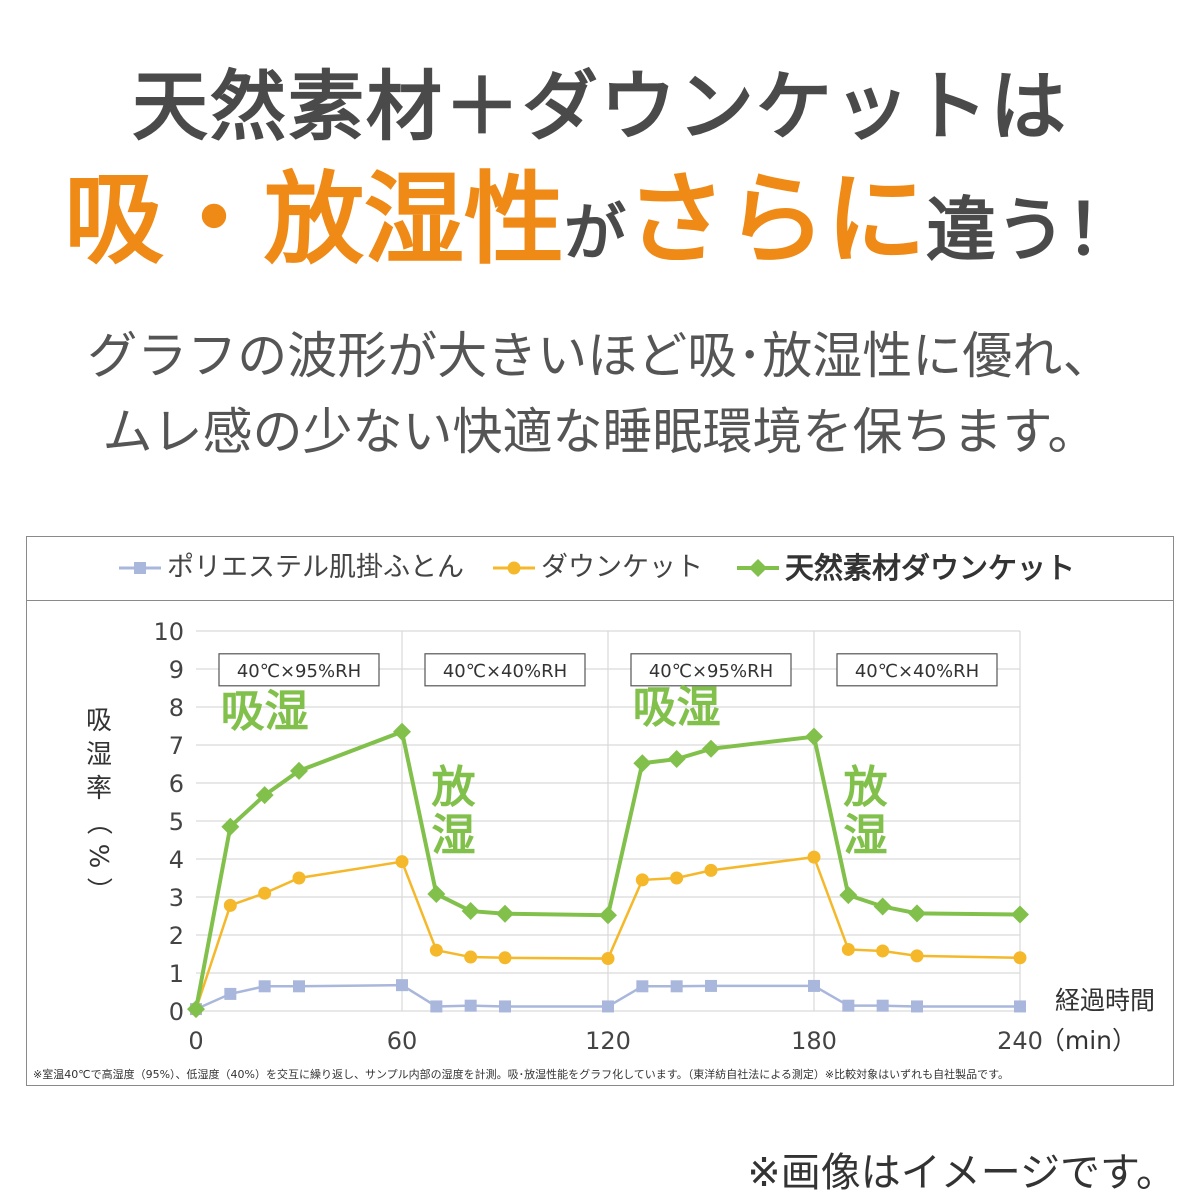 The height and width of the screenshot is (1200, 1200). I want to click on image-disclaimer: ※画像はイメージです。, so click(961, 1173).